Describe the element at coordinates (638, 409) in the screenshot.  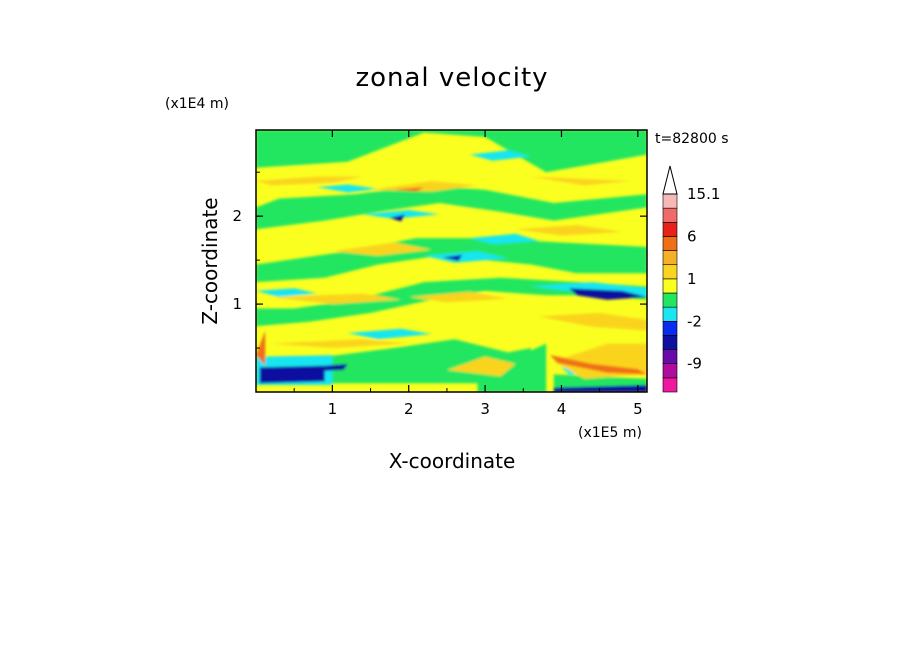
I see `x-tick-label: 5` at that location.